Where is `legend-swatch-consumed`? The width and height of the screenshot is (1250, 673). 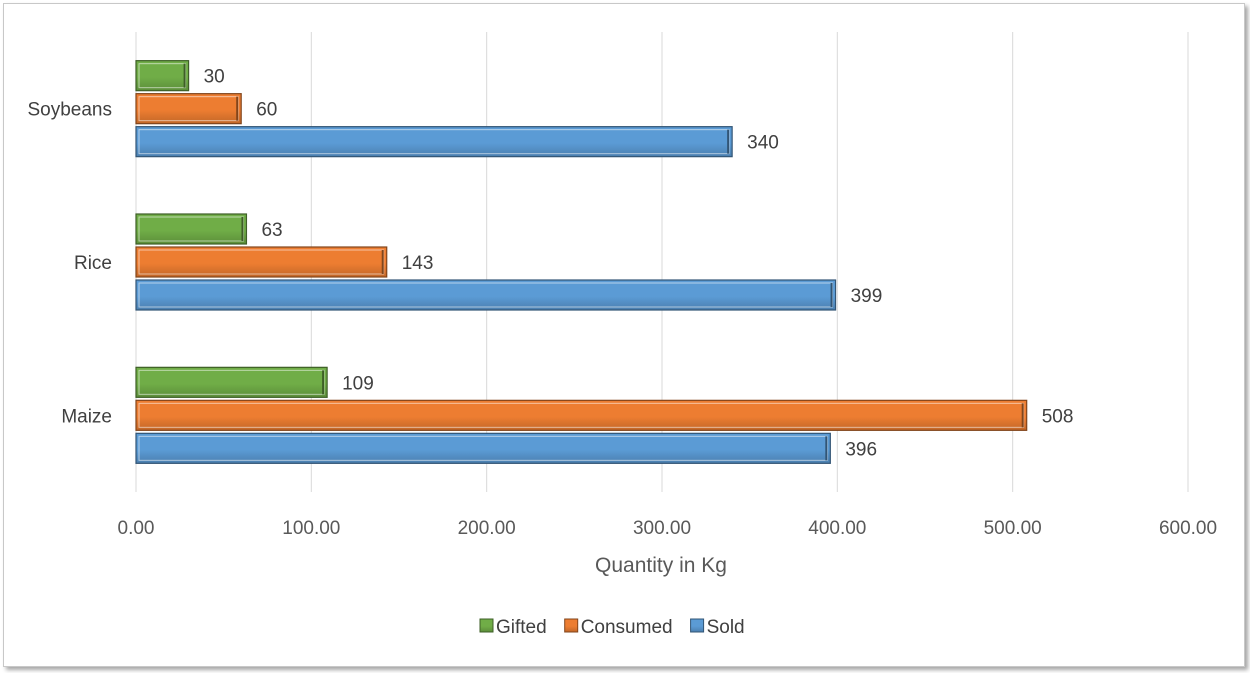 legend-swatch-consumed is located at coordinates (571, 625).